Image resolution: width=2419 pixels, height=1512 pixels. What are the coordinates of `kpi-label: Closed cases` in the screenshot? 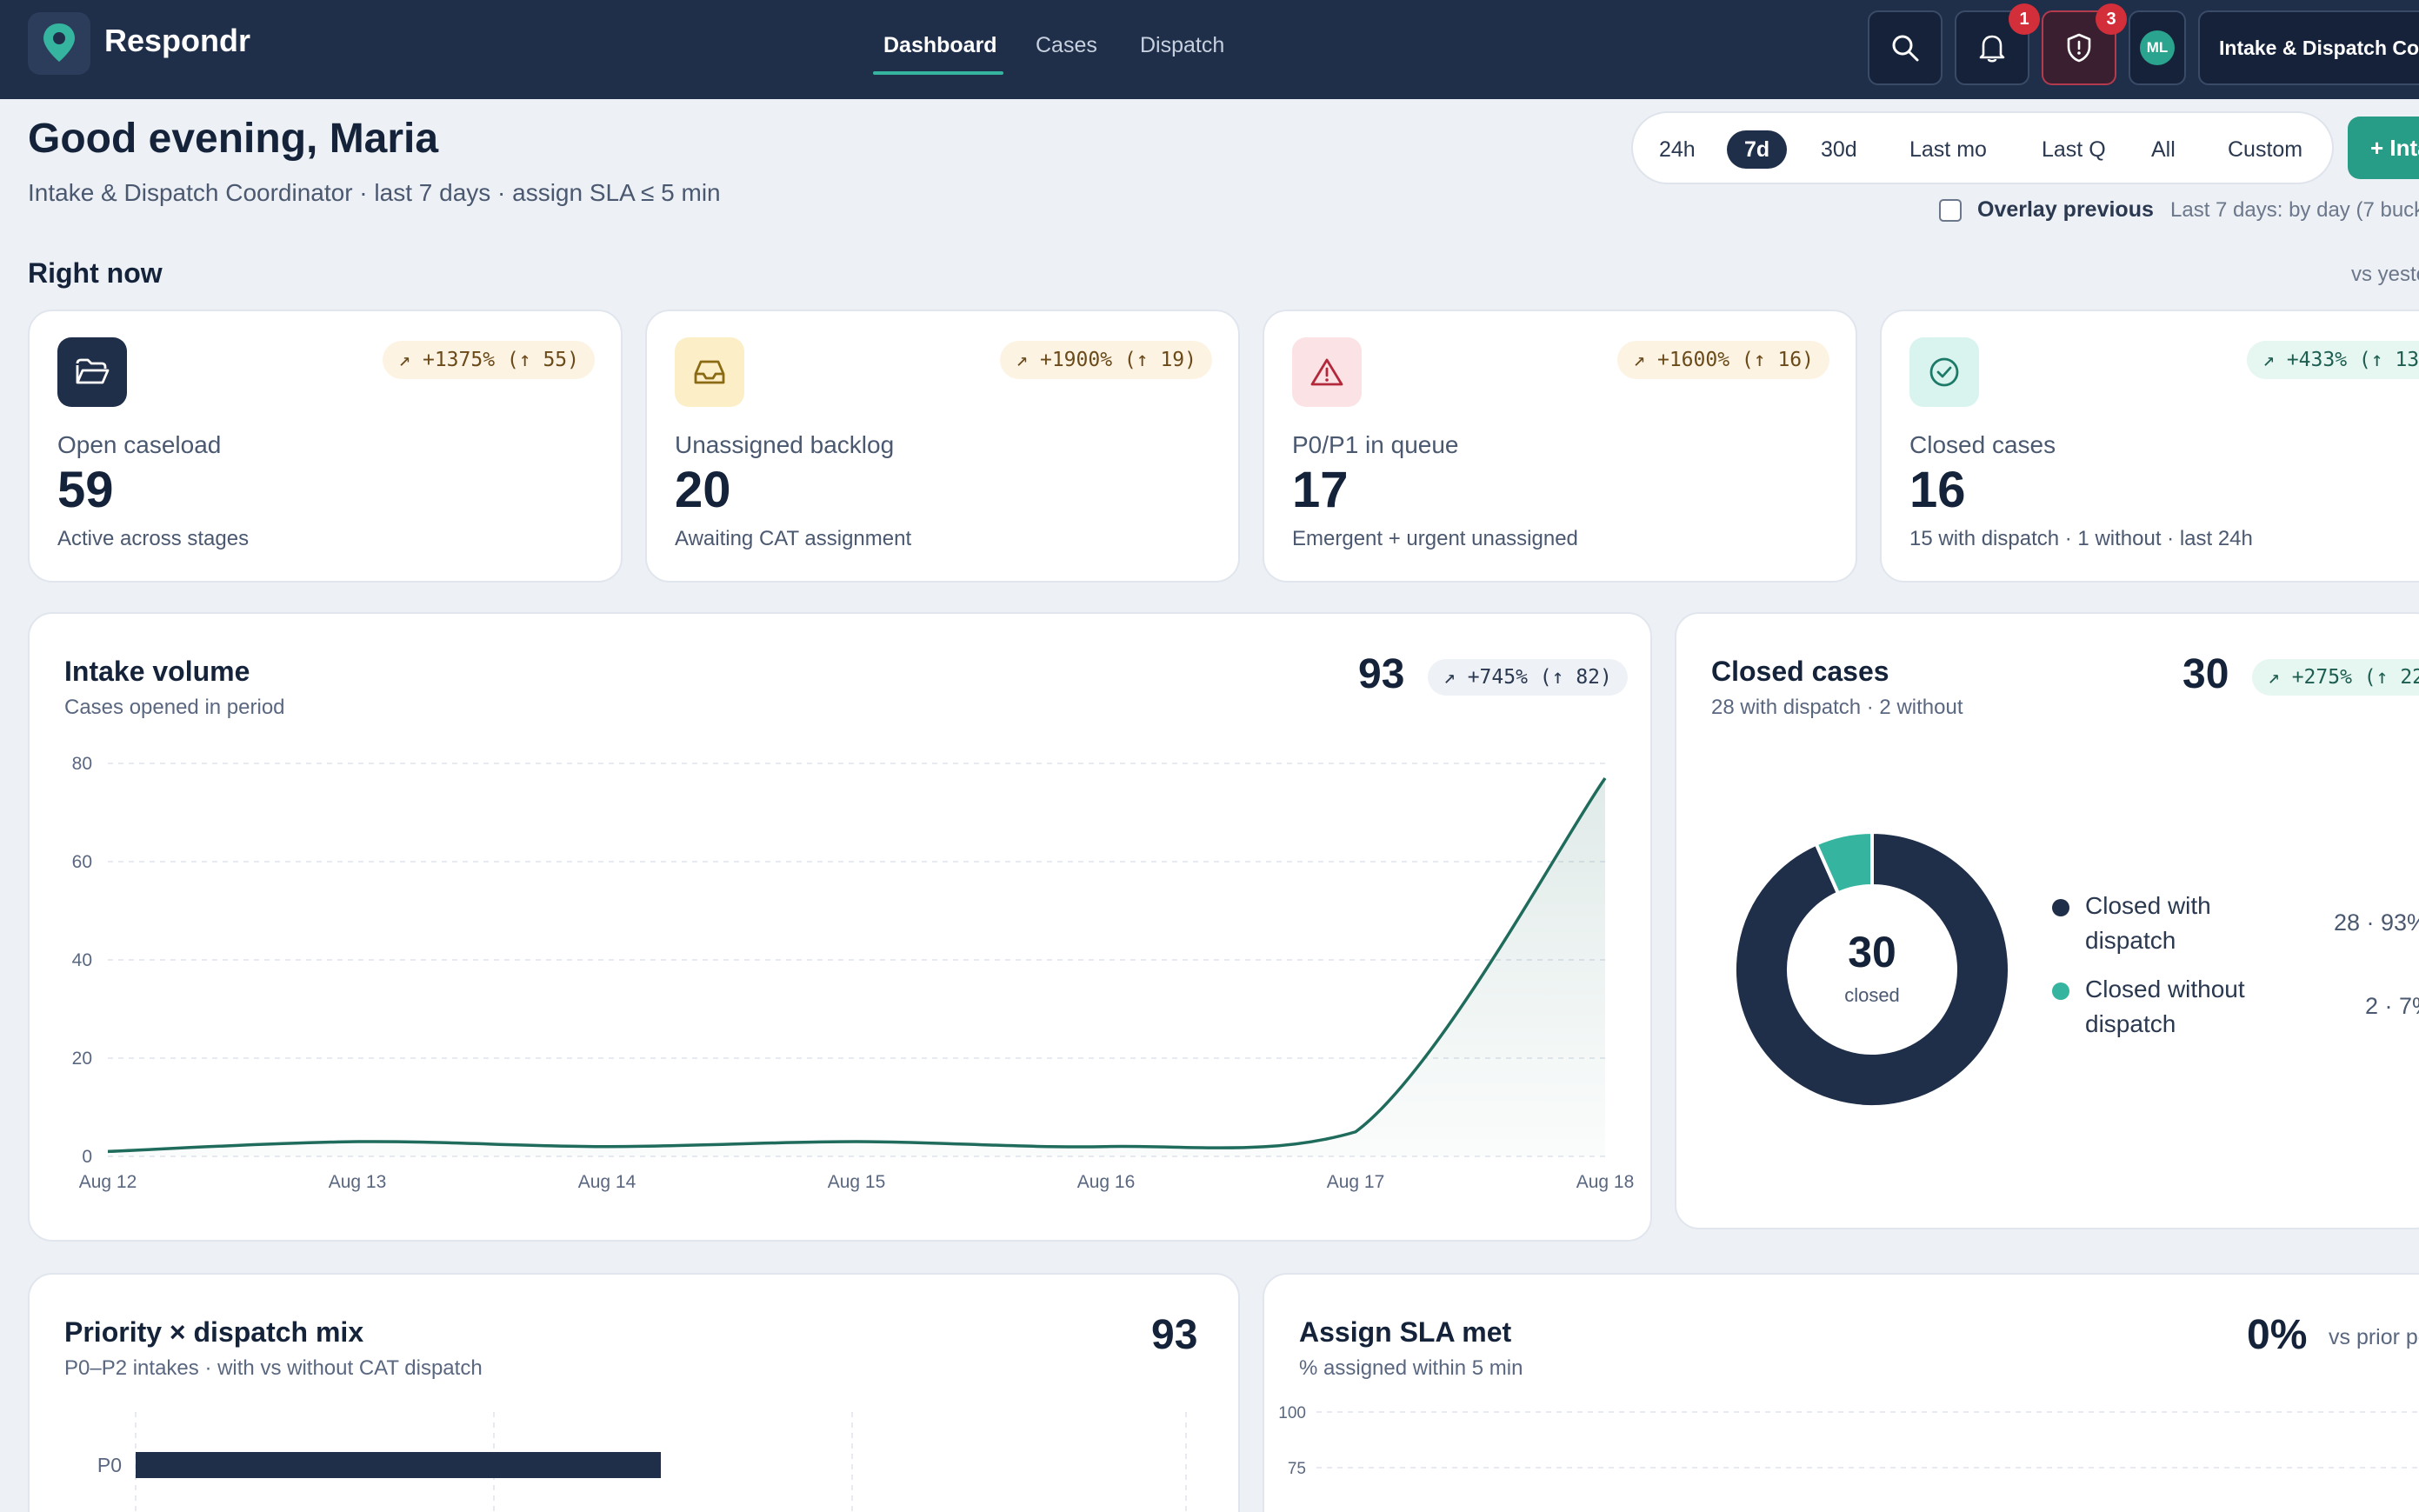 It's located at (1982, 444).